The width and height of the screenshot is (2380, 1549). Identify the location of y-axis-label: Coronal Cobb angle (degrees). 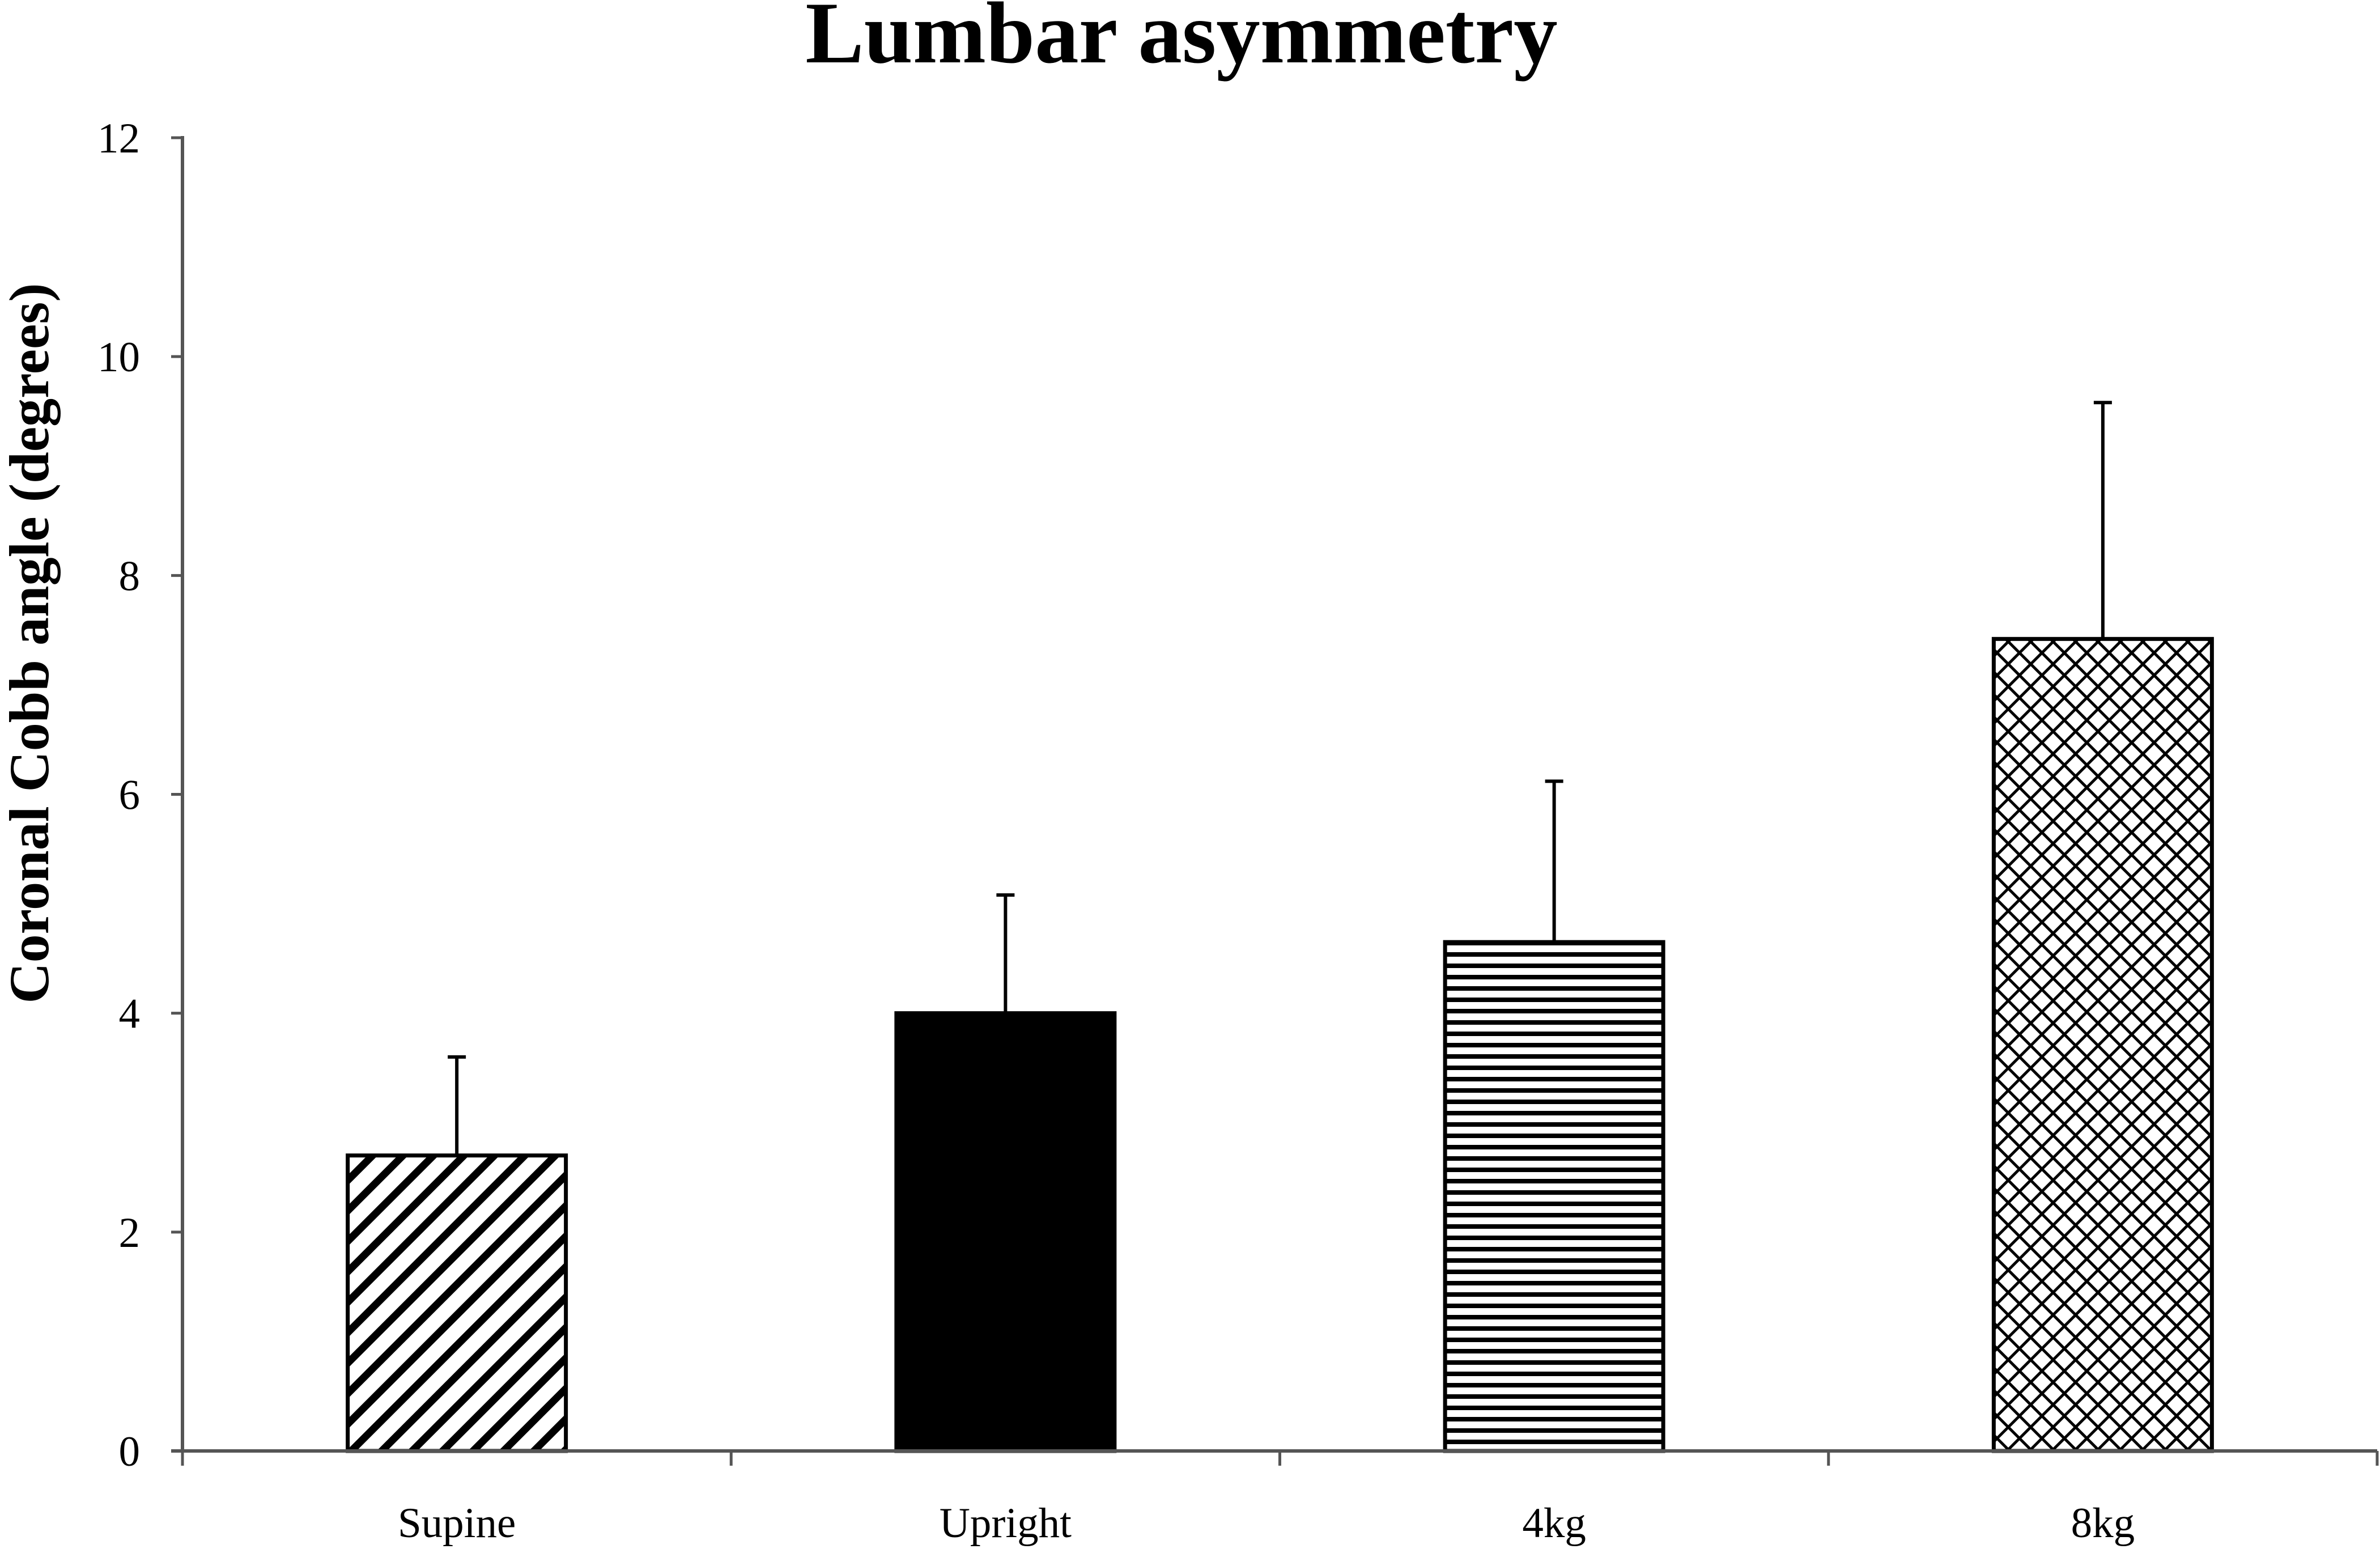
(30, 643).